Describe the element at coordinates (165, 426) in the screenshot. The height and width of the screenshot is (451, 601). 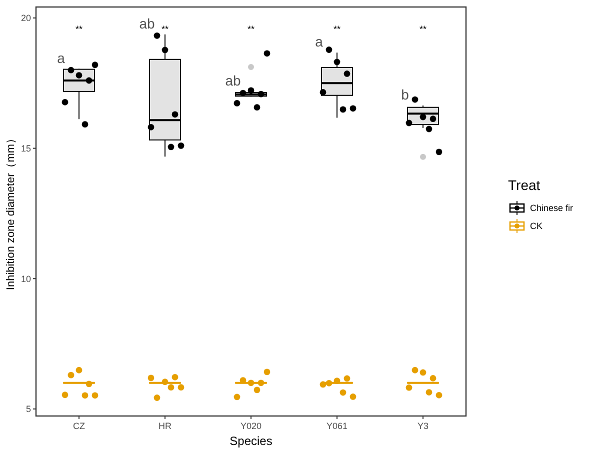
I see `x-tick-label: HR` at that location.